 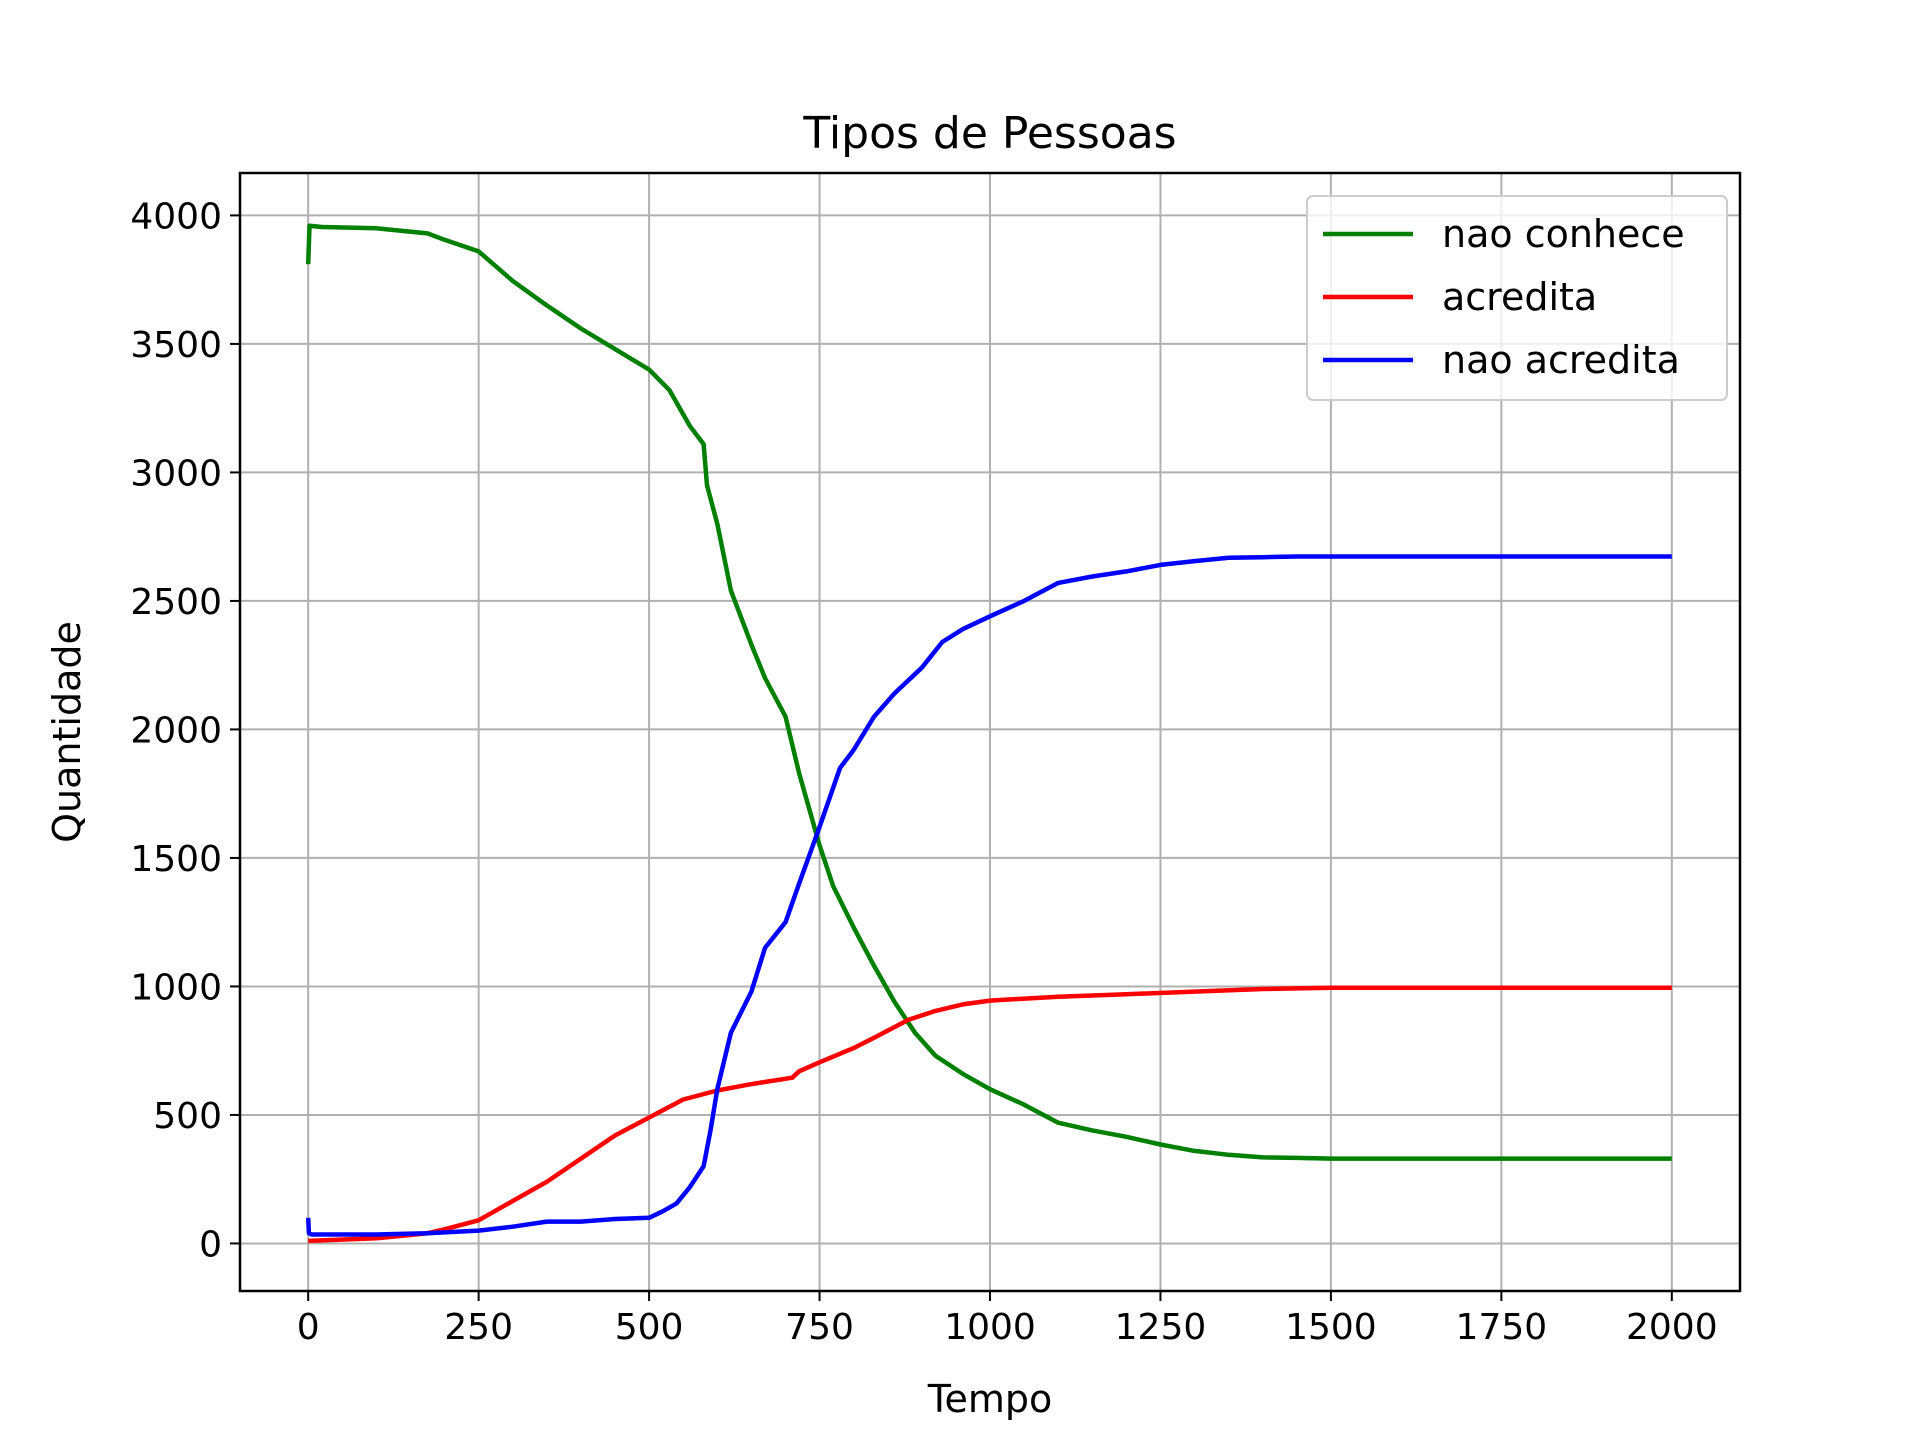 What do you see at coordinates (176, 602) in the screenshot?
I see `y-tick-label: 2500` at bounding box center [176, 602].